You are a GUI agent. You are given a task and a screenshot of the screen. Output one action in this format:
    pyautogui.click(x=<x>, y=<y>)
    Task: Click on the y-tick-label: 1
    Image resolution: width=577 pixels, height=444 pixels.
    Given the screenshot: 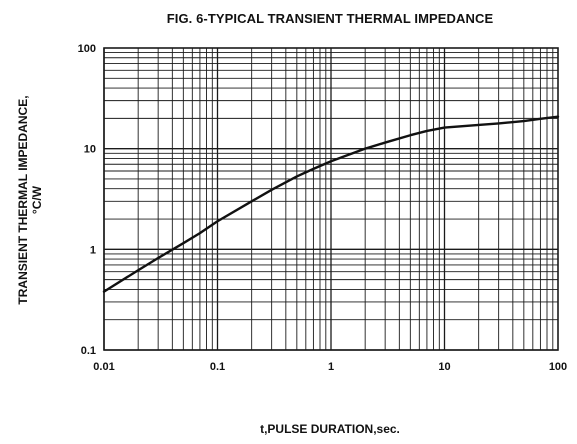 What is the action you would take?
    pyautogui.click(x=93, y=250)
    